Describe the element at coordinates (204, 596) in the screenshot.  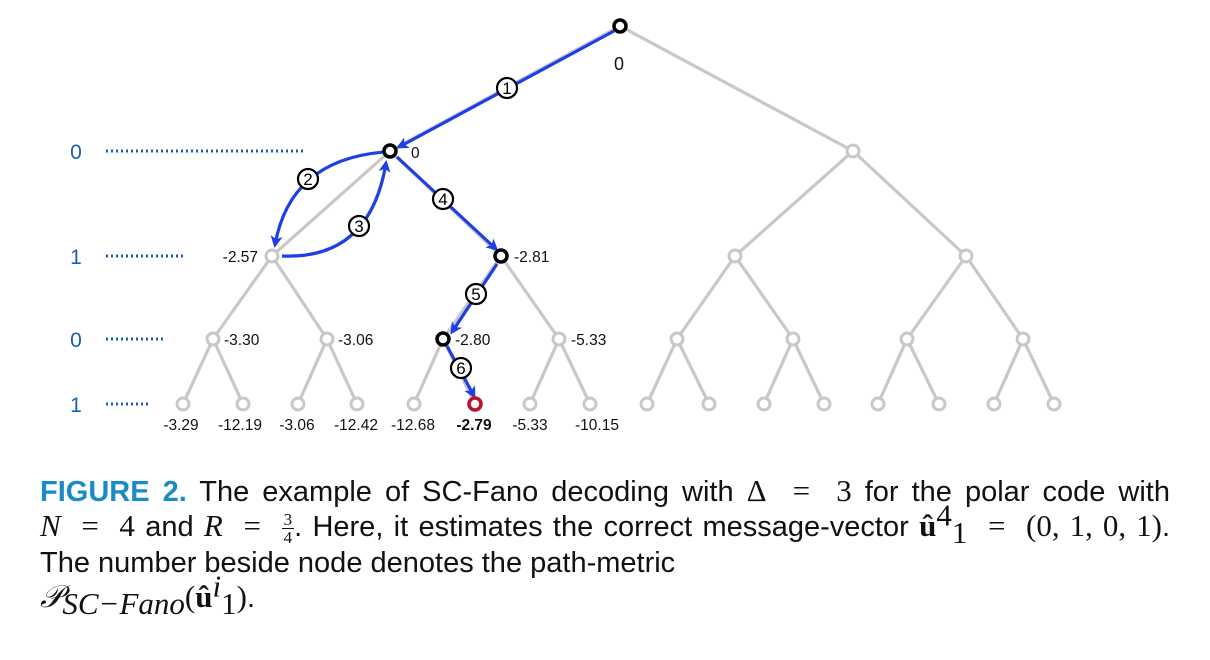
I see `u-hat-symbol-2: û` at that location.